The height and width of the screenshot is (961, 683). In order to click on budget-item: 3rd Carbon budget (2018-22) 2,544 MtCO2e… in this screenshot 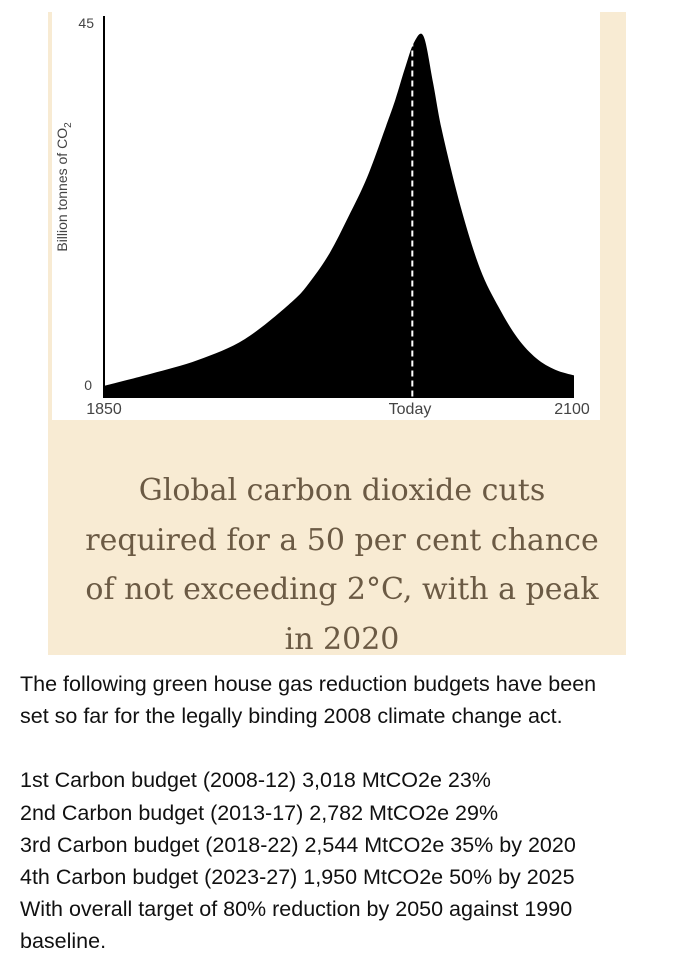, I will do `click(298, 844)`.